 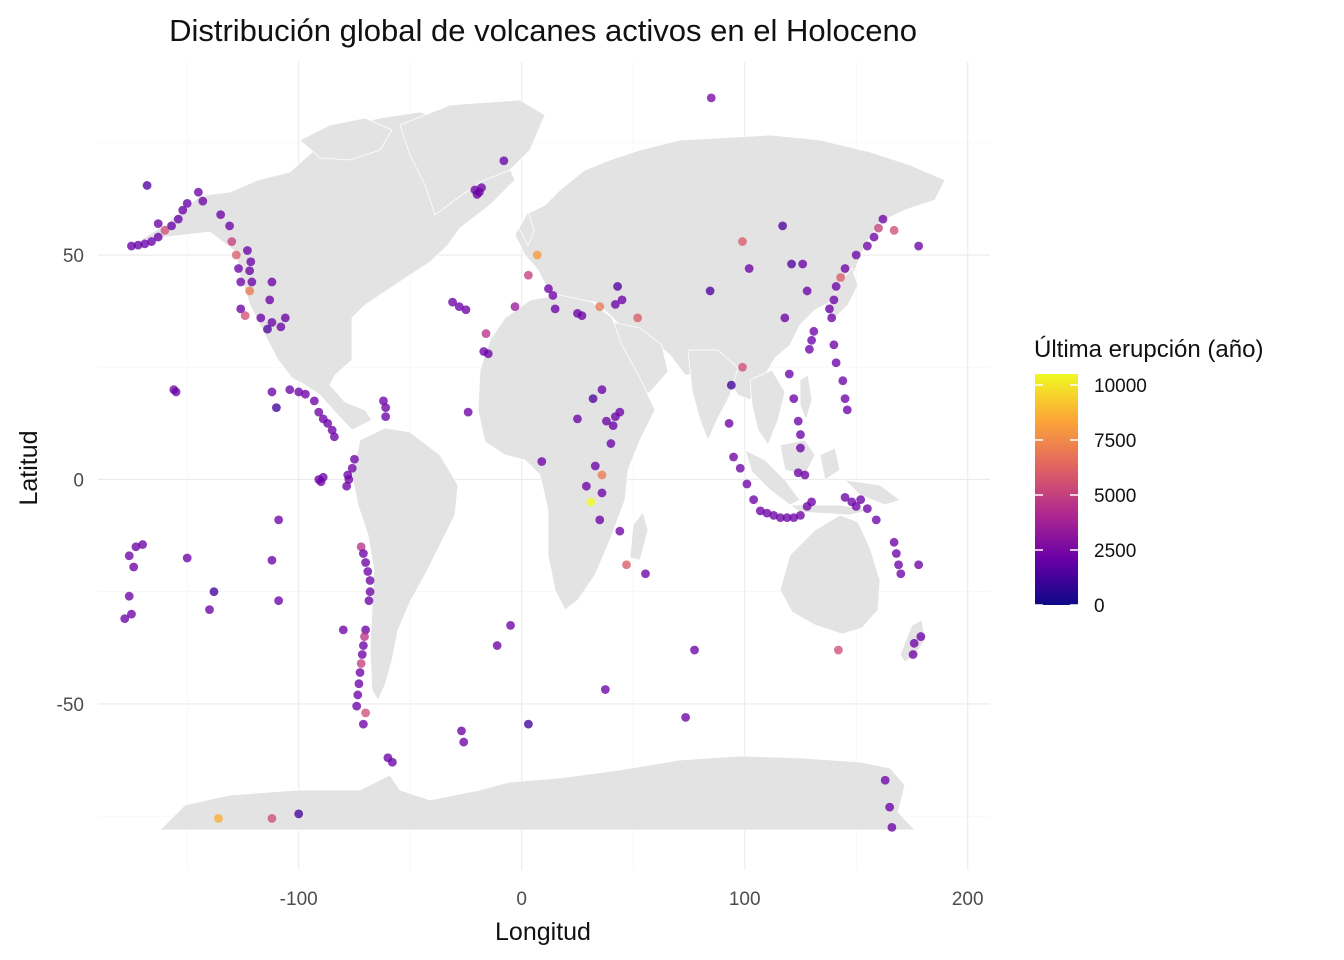 I want to click on legend-title: Última erupción (año), so click(x=1148, y=349).